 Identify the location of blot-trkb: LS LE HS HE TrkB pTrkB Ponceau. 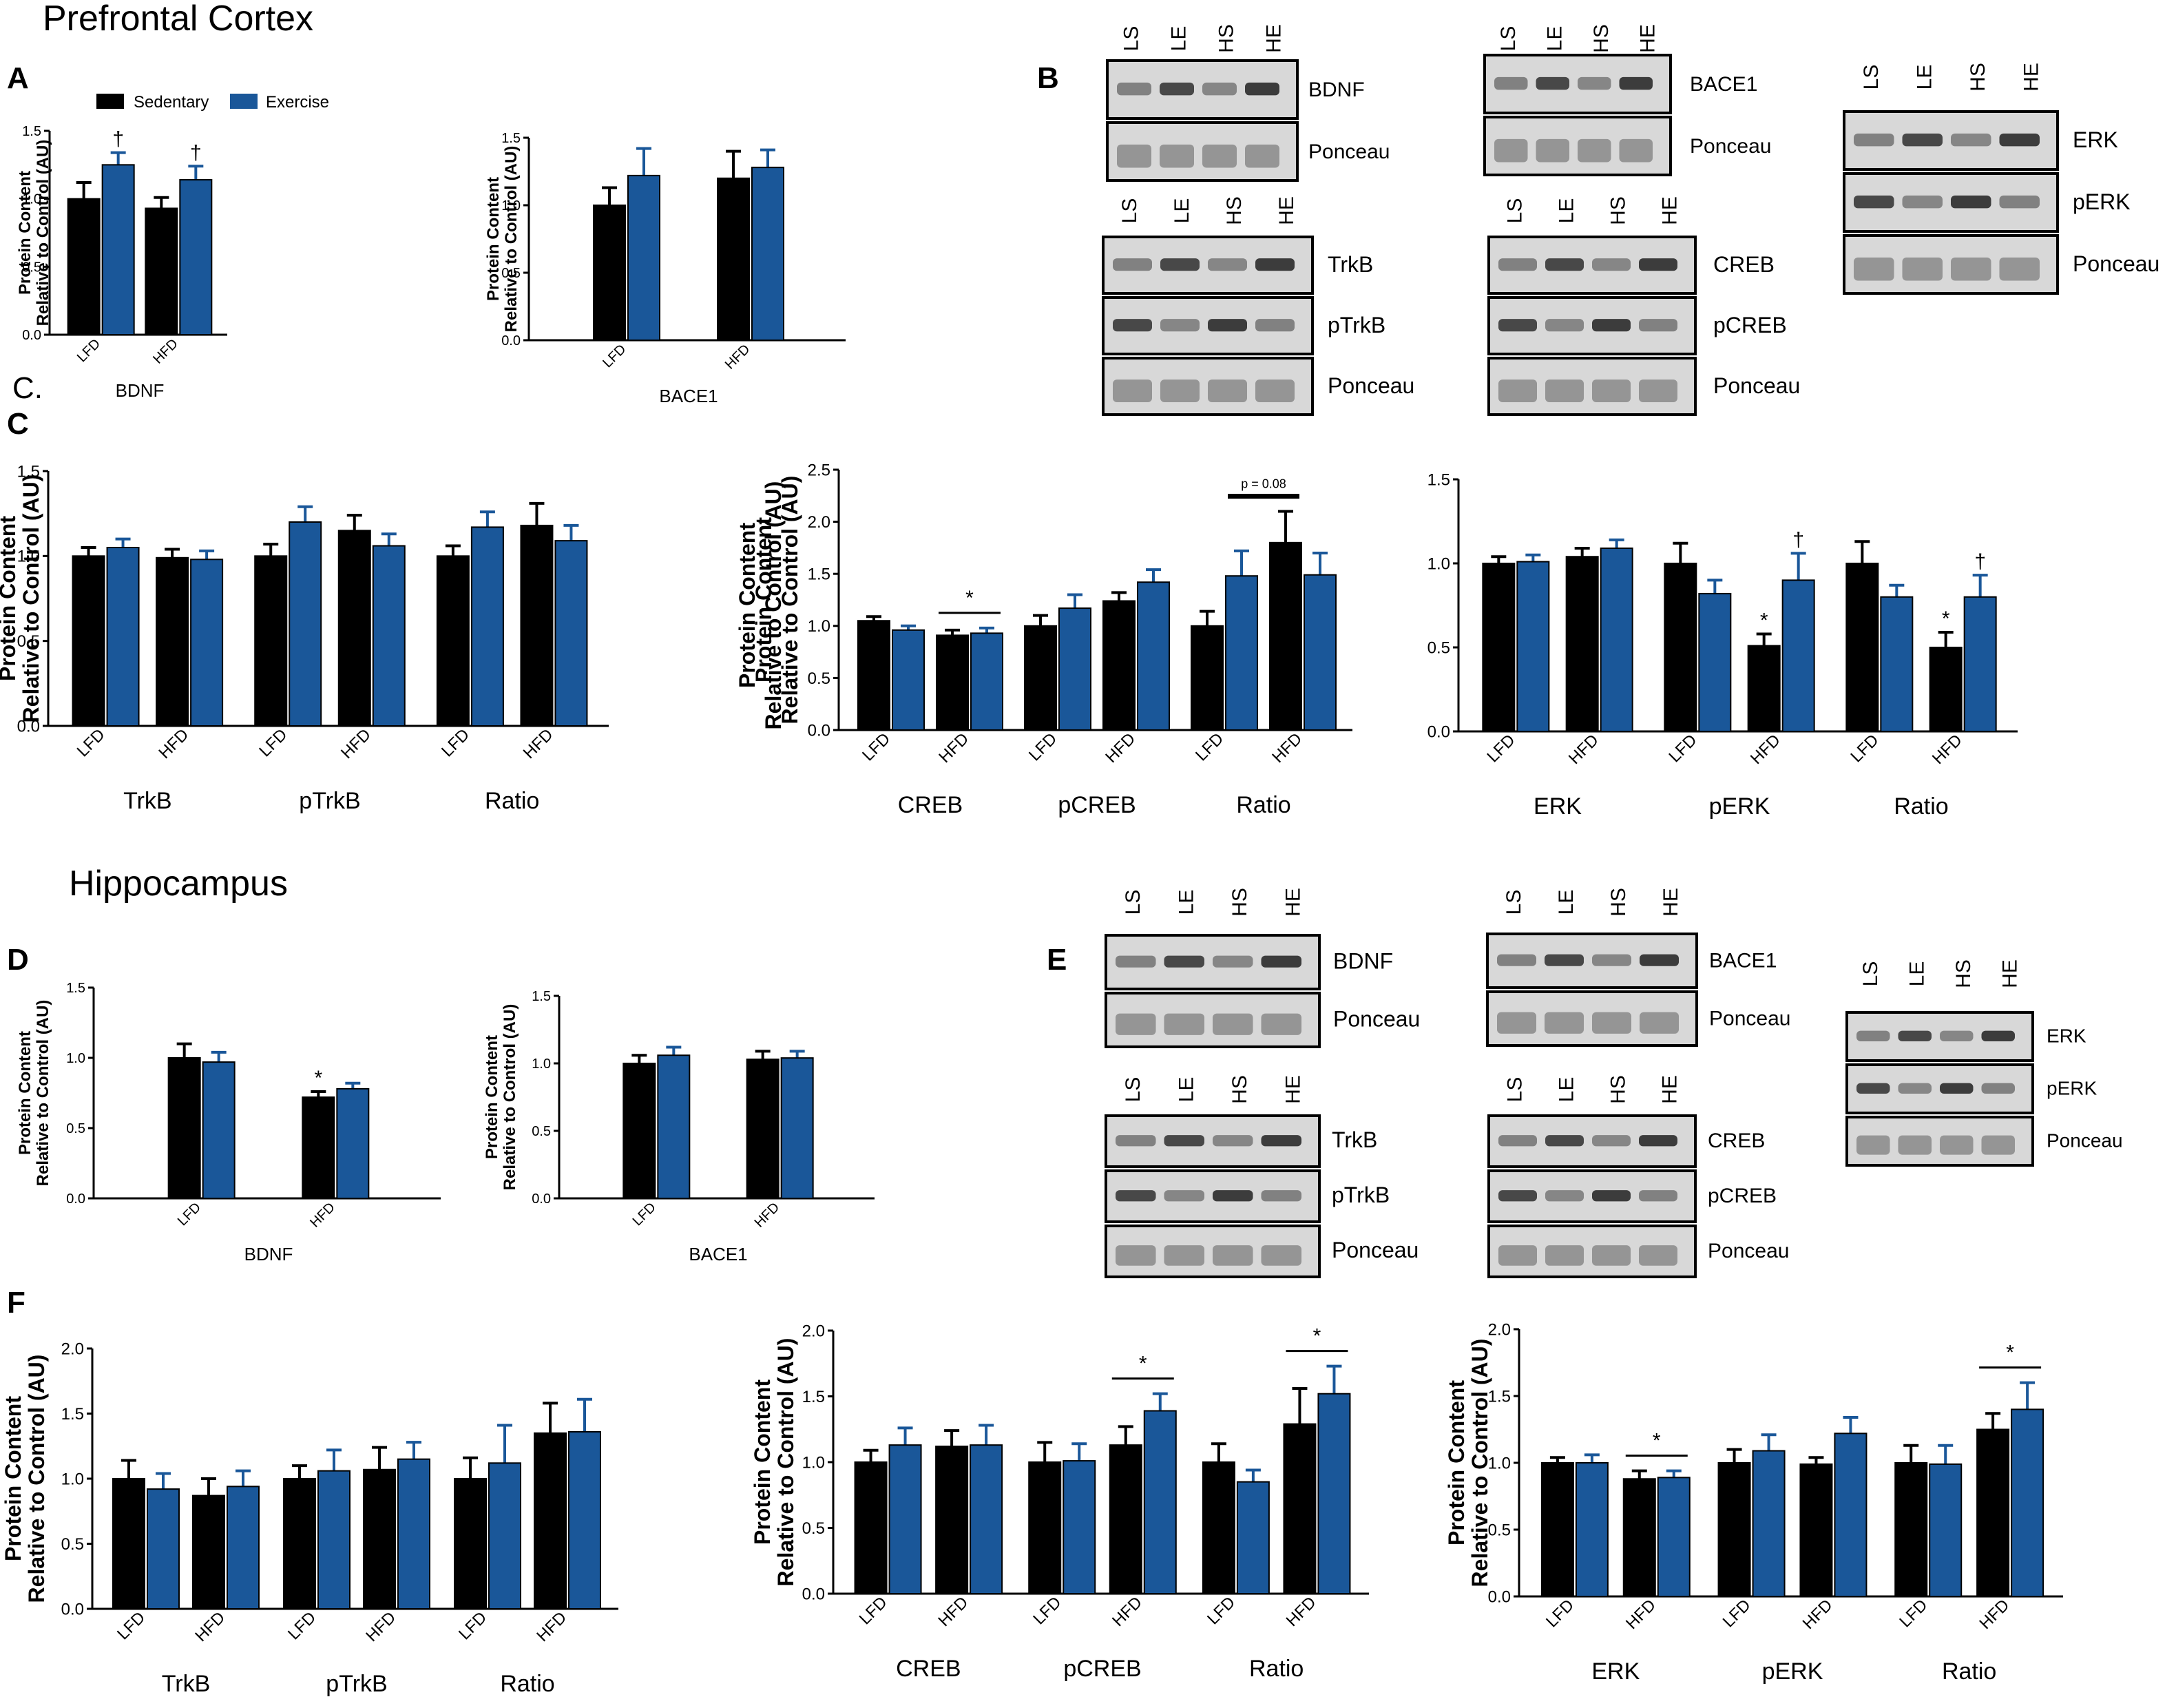
(1262, 1176).